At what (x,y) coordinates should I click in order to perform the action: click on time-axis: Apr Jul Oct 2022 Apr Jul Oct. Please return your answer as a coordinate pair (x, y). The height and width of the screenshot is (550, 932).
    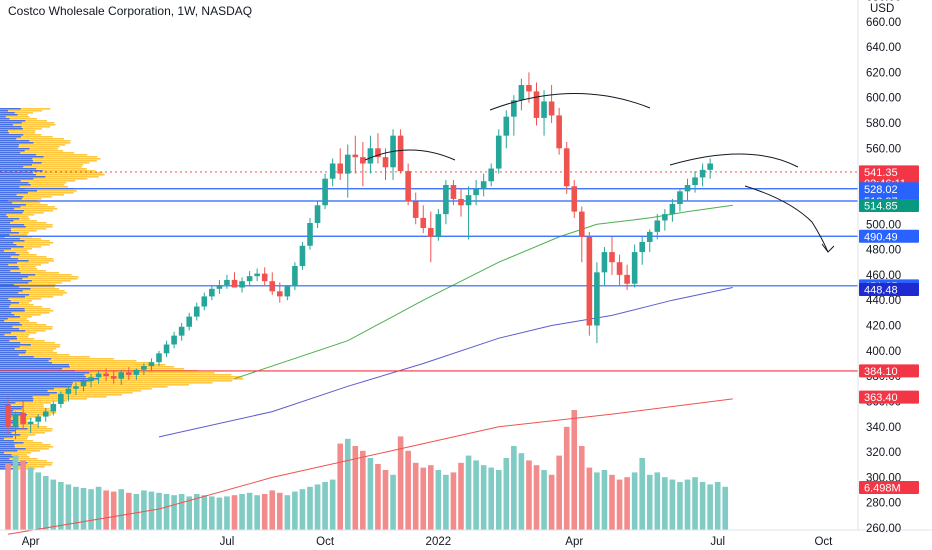
    Looking at the image, I should click on (427, 542).